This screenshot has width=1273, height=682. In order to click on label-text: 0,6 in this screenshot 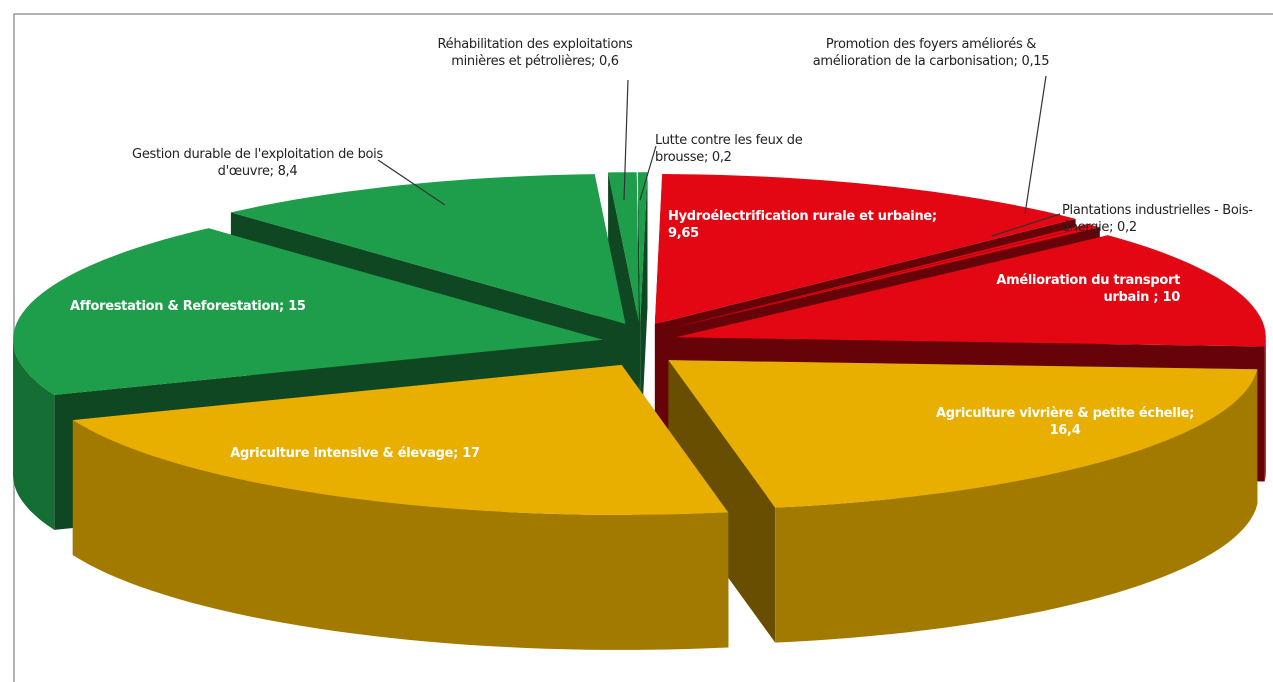, I will do `click(608, 61)`.